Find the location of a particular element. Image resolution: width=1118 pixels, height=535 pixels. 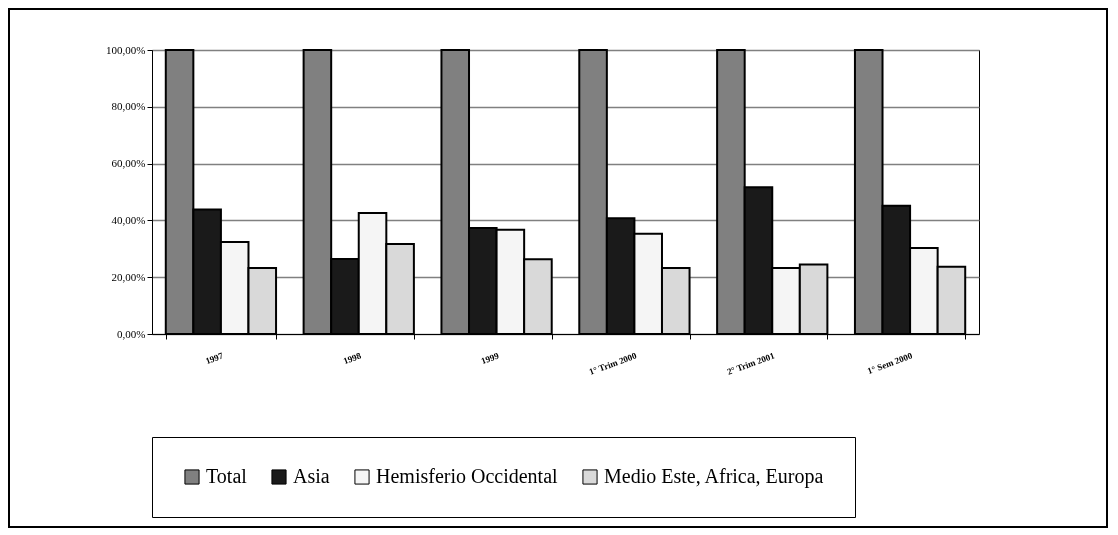

x-tick-label: 1997 is located at coordinates (214, 358).